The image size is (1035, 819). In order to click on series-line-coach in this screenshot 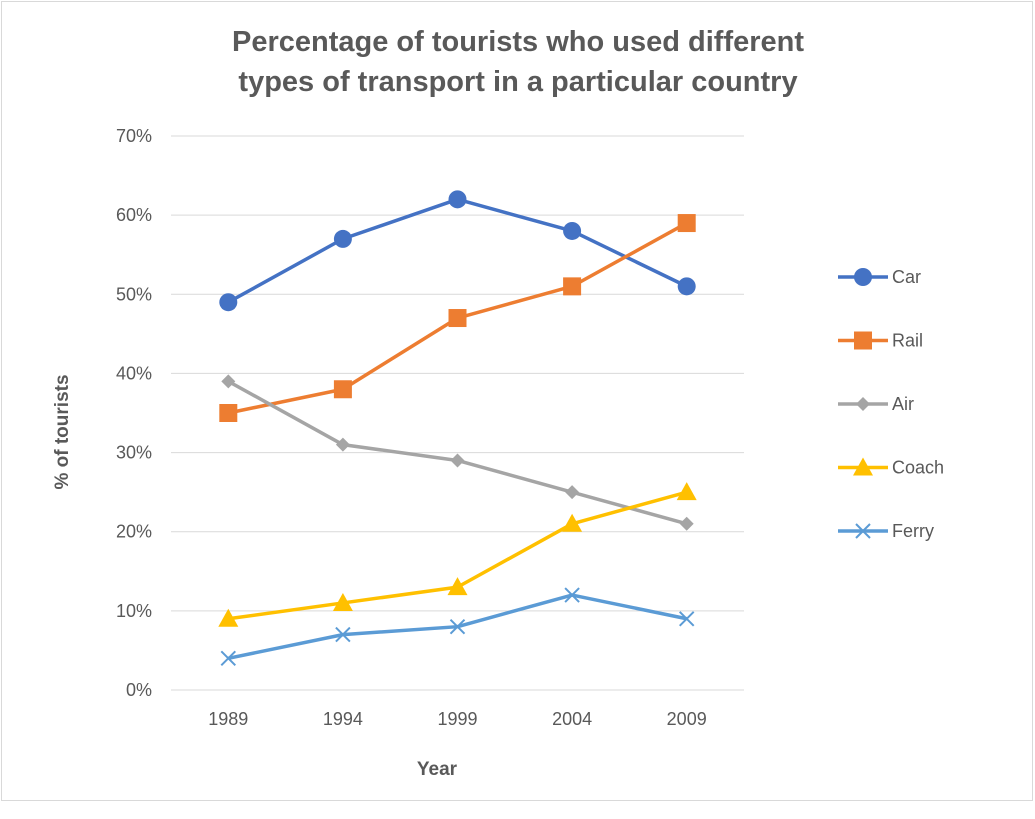, I will do `click(458, 555)`.